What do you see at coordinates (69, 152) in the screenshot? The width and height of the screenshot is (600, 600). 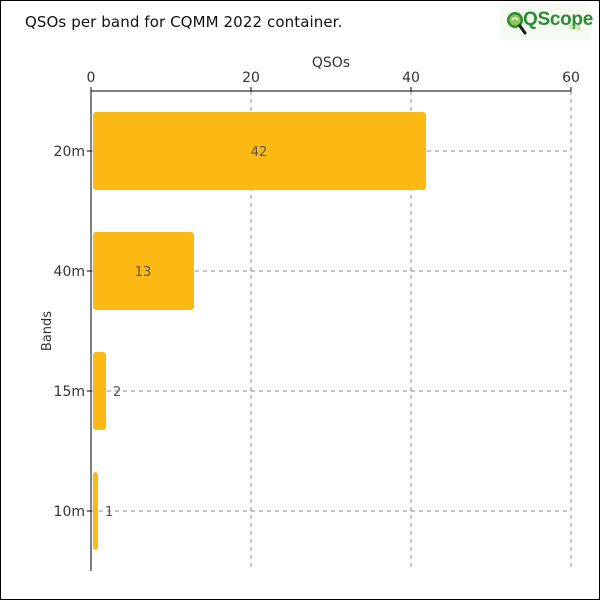 I see `y-tick-label-20m: 20m` at bounding box center [69, 152].